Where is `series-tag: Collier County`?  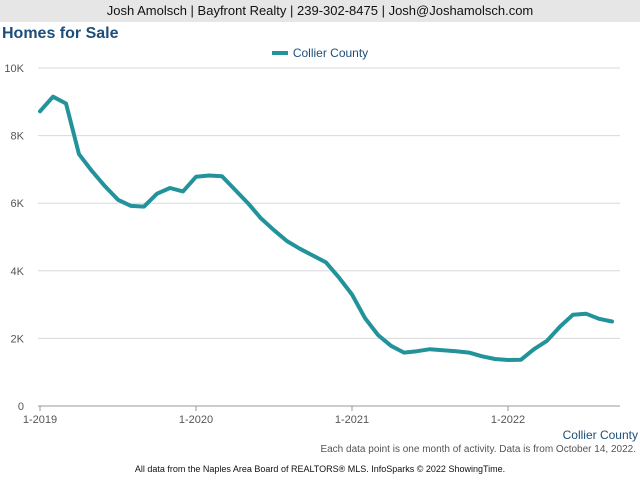
series-tag: Collier County is located at coordinates (600, 435).